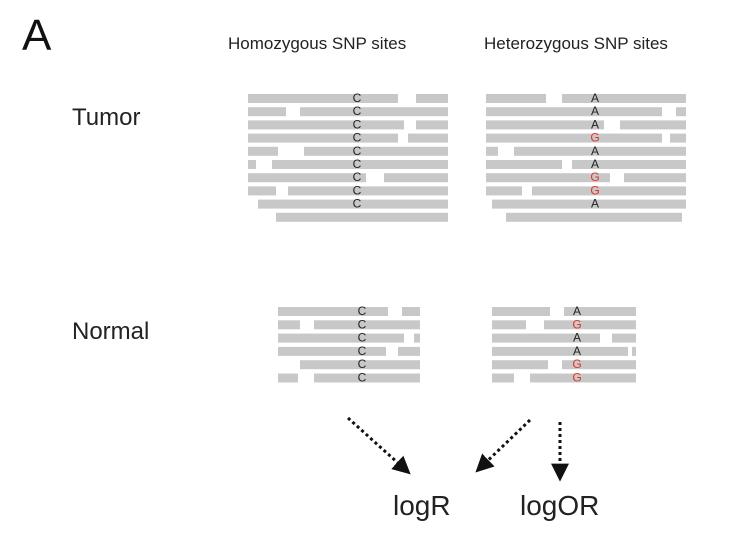 This screenshot has height=540, width=734. Describe the element at coordinates (503, 445) in the screenshot. I see `arrow-het-to-logr` at that location.